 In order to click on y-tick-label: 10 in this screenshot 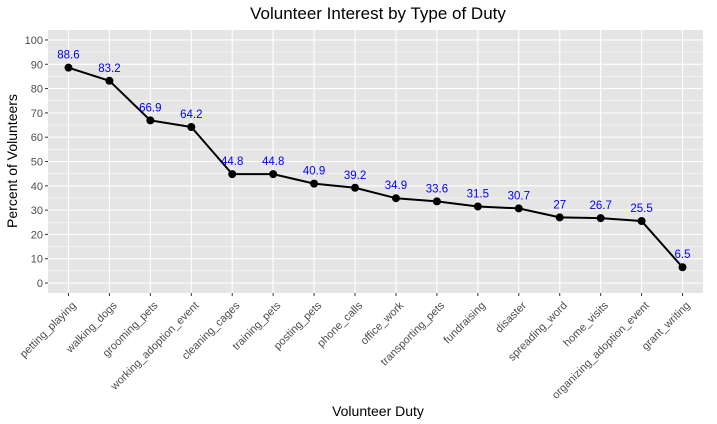, I will do `click(37, 260)`.